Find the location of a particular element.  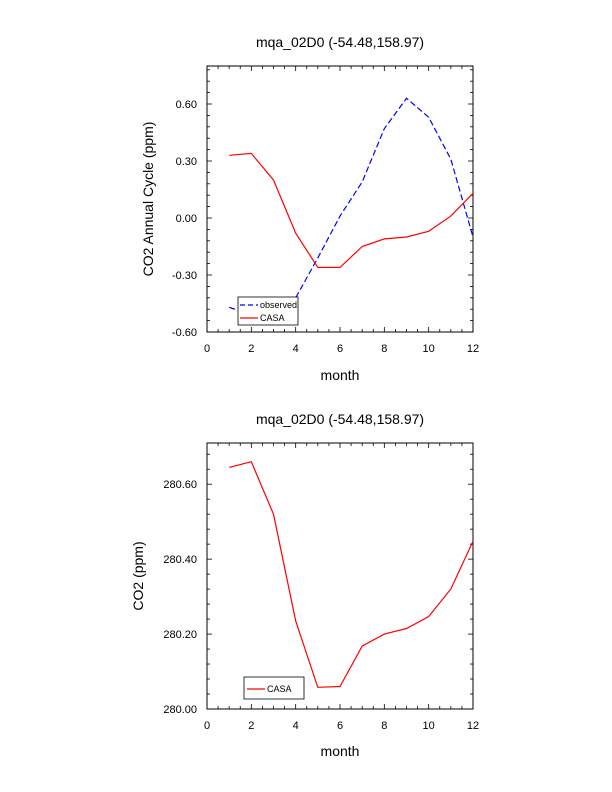

y-tick-label: -0.30 is located at coordinates (184, 276).